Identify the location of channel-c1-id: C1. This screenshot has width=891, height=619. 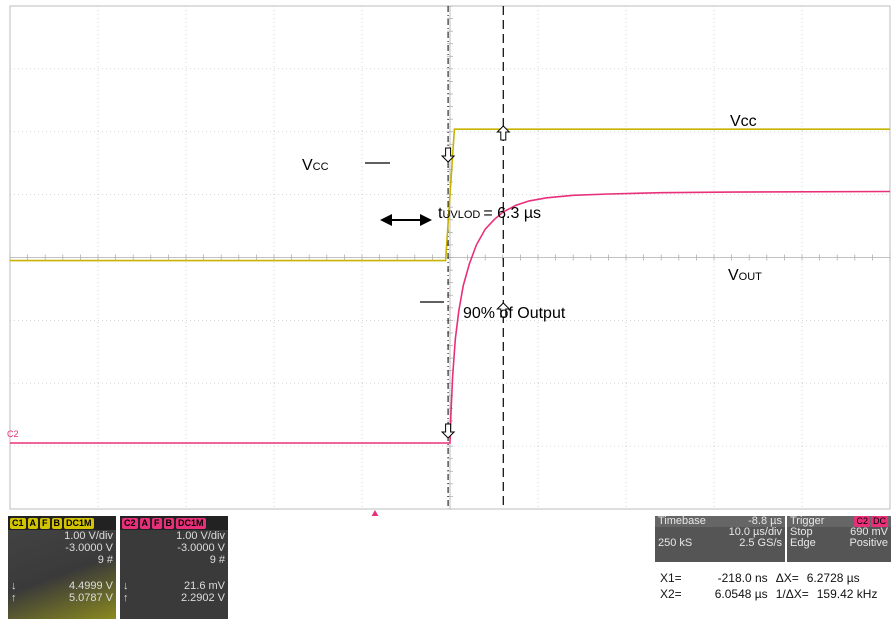
(18, 523).